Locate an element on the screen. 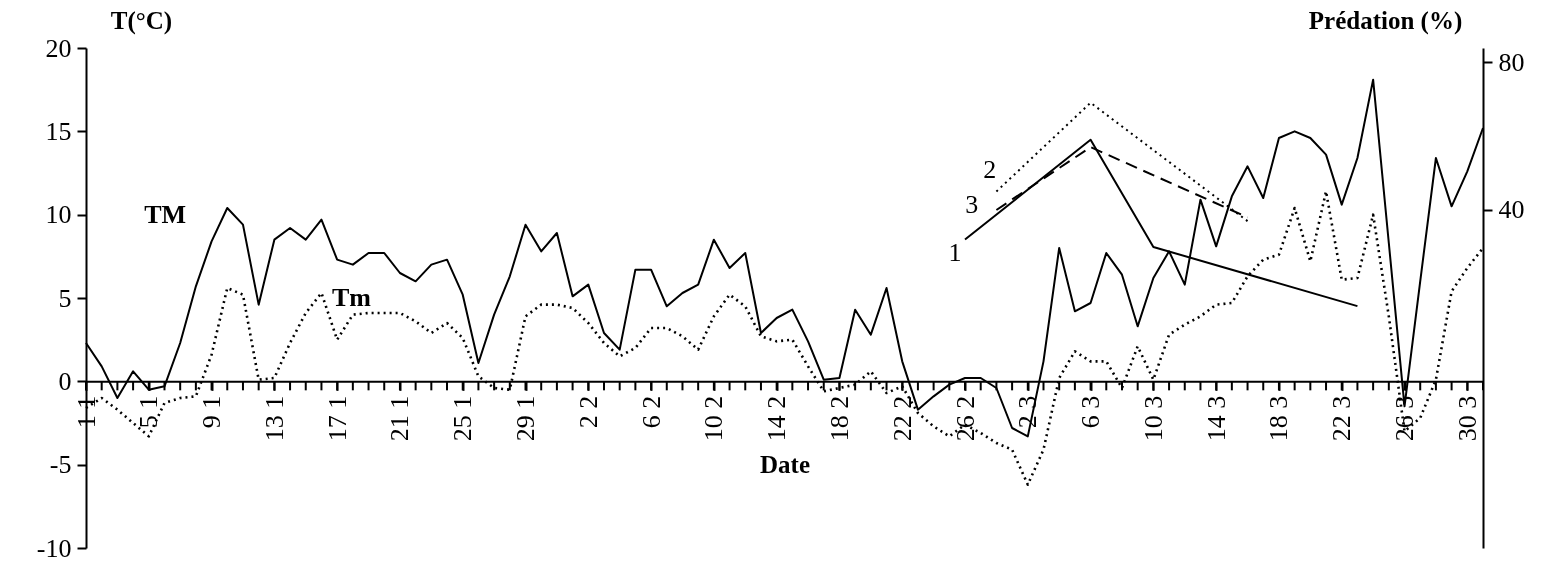 This screenshot has height=569, width=1563. x-tick-label: 21 1 is located at coordinates (400, 418).